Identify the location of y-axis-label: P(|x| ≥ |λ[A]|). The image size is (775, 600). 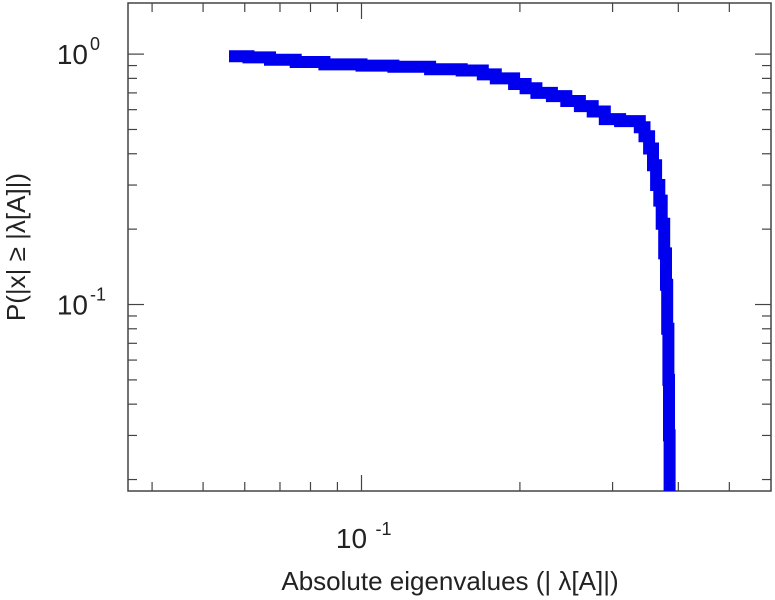
(16, 247).